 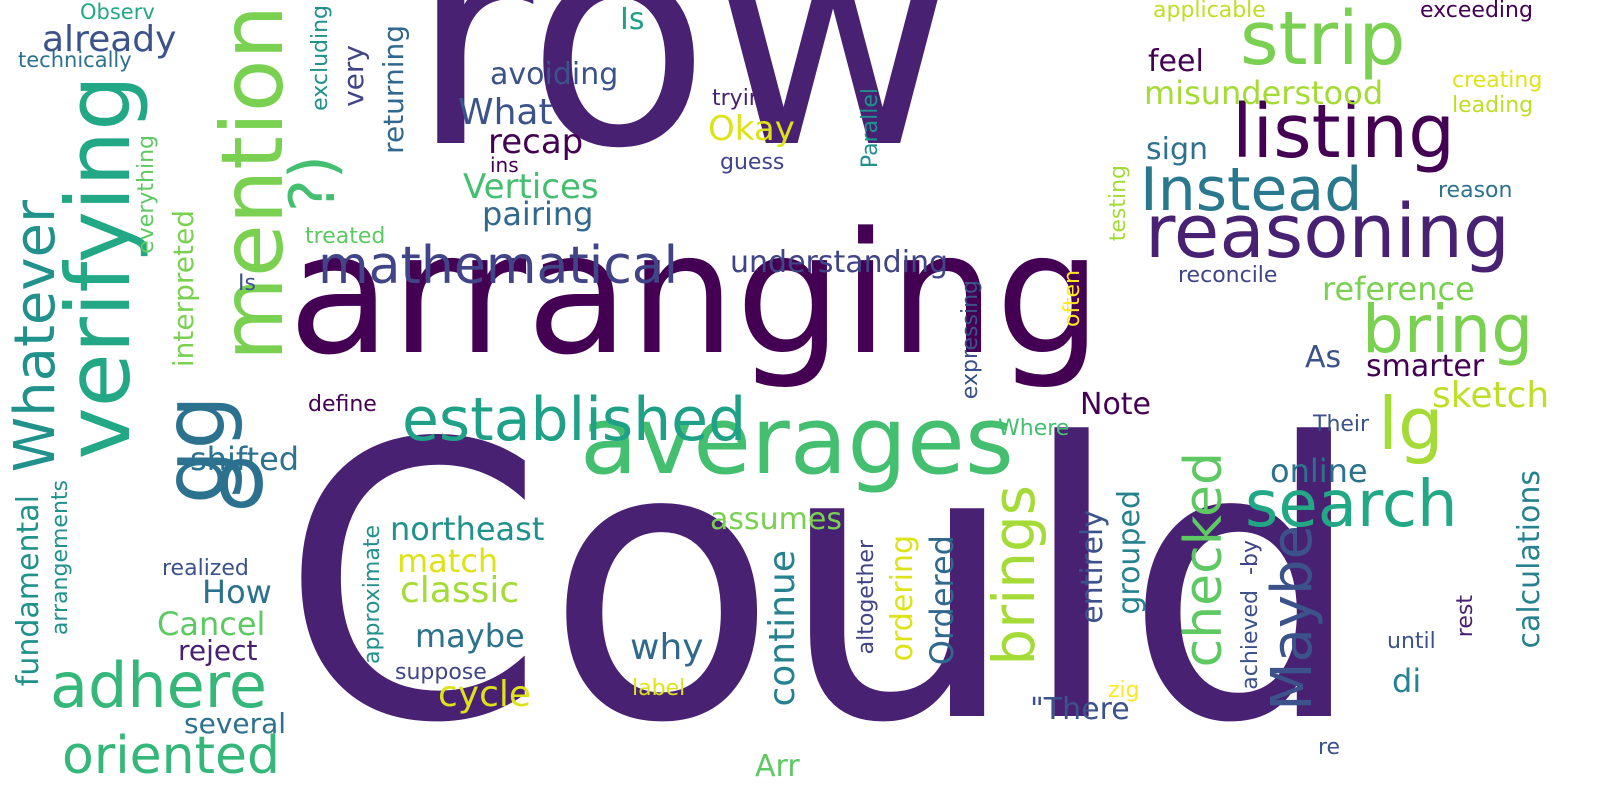 I want to click on word-calculations: calculations, so click(x=1529, y=559).